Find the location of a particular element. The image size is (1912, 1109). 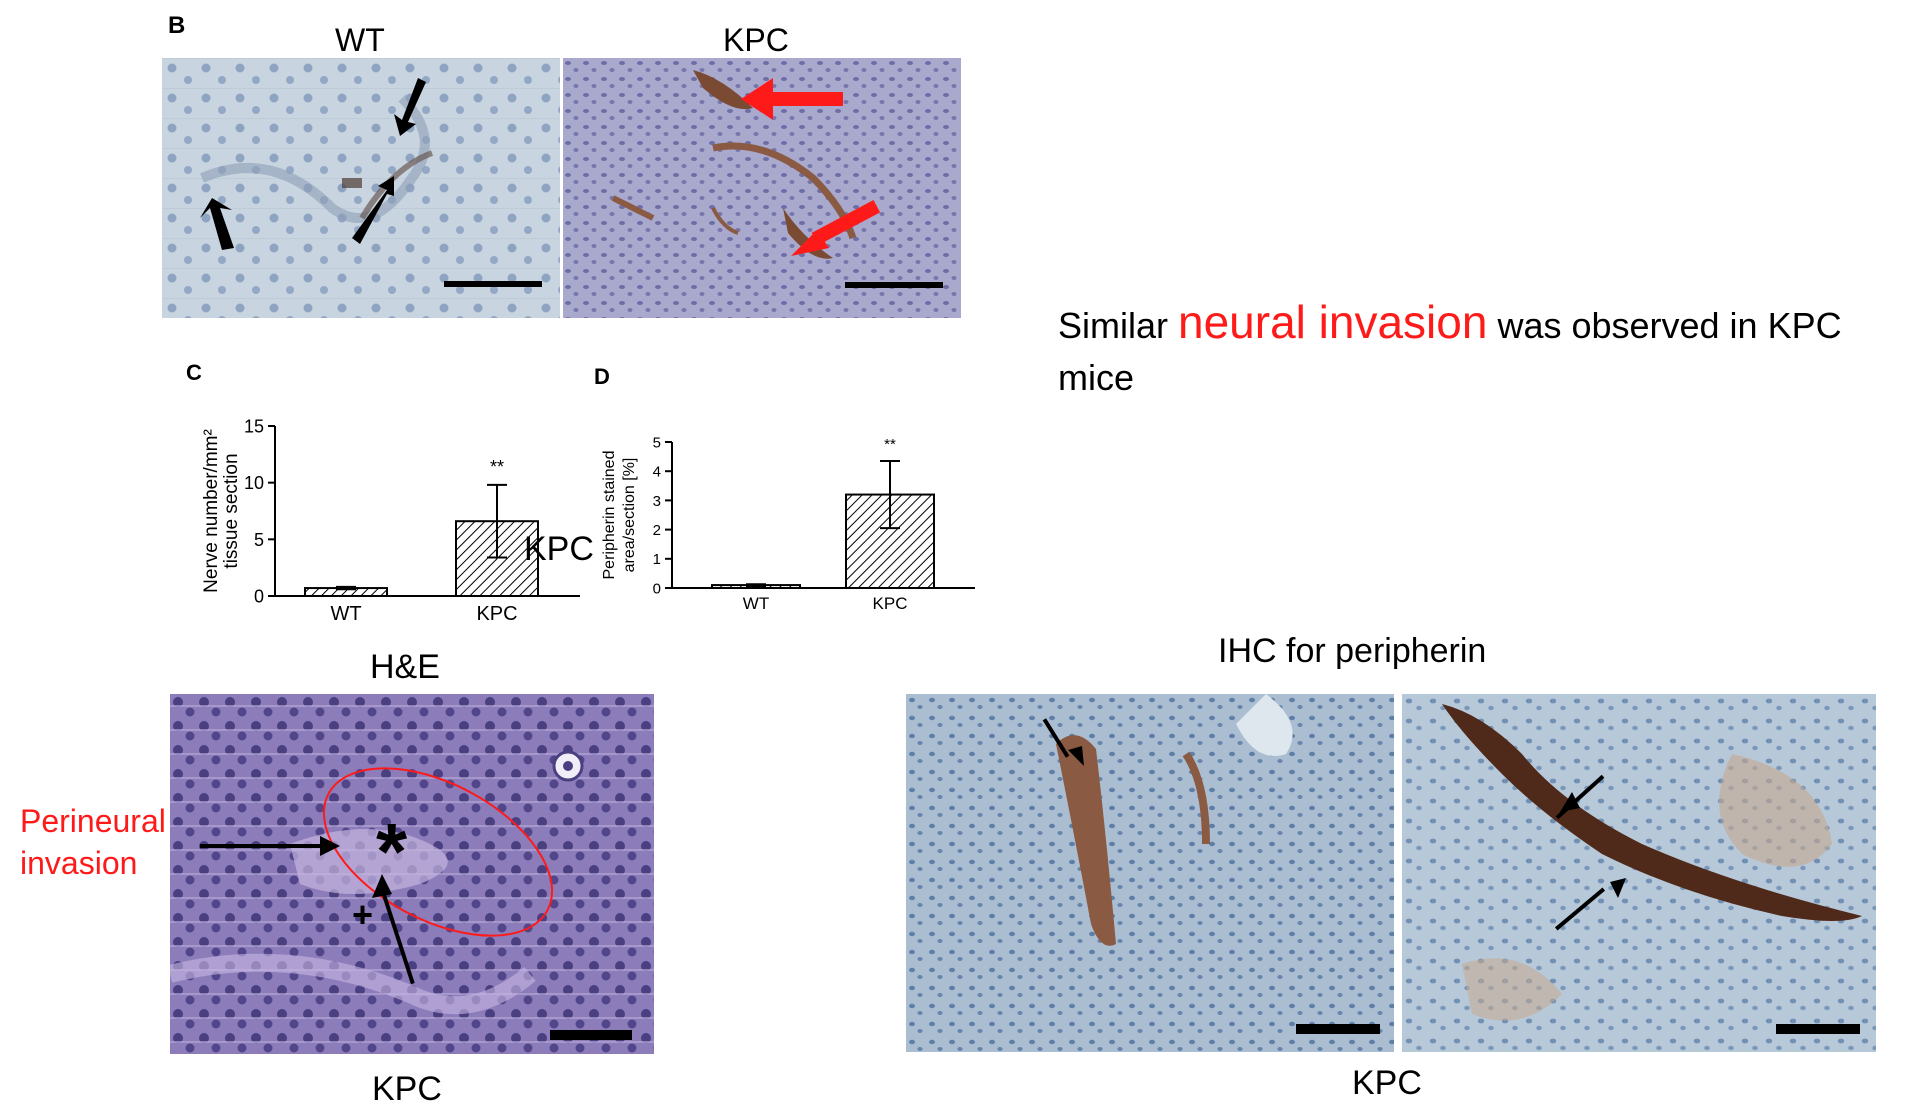

headline-accent: neural invasion is located at coordinates (1333, 322).